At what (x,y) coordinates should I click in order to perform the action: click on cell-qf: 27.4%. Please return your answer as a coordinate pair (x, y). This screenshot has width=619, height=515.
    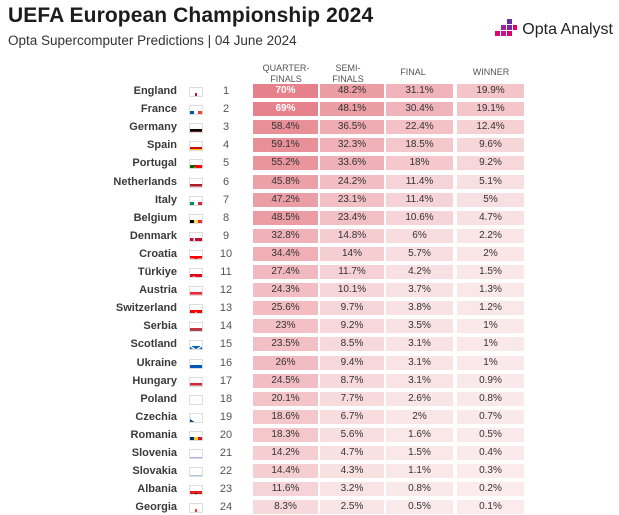
    Looking at the image, I should click on (285, 272).